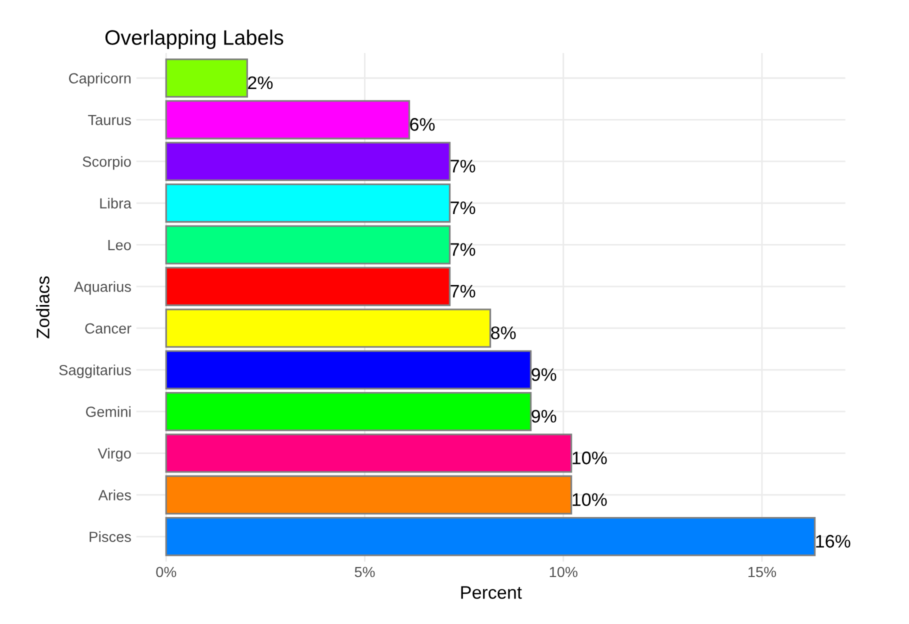 Image resolution: width=909 pixels, height=624 pixels. Describe the element at coordinates (564, 572) in the screenshot. I see `x-tick-label: 10%` at that location.